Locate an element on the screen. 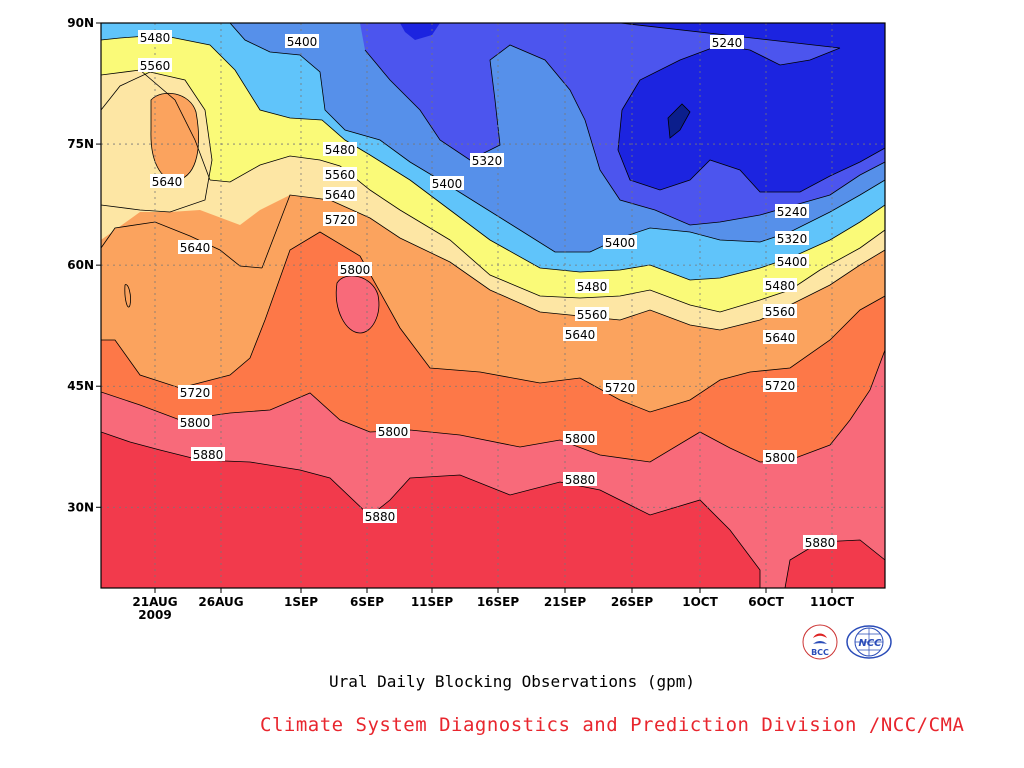 The height and width of the screenshot is (768, 1024). y-tick-label: 30N is located at coordinates (80, 507).